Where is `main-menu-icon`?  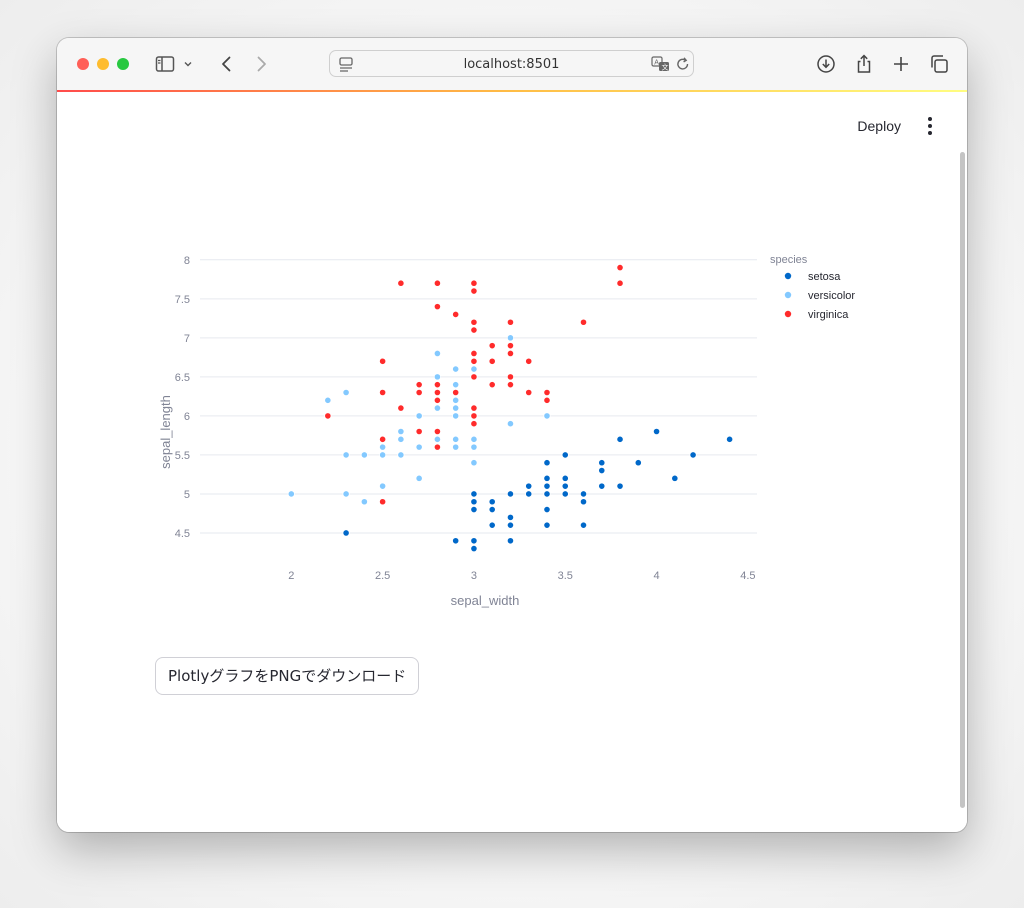 main-menu-icon is located at coordinates (930, 125).